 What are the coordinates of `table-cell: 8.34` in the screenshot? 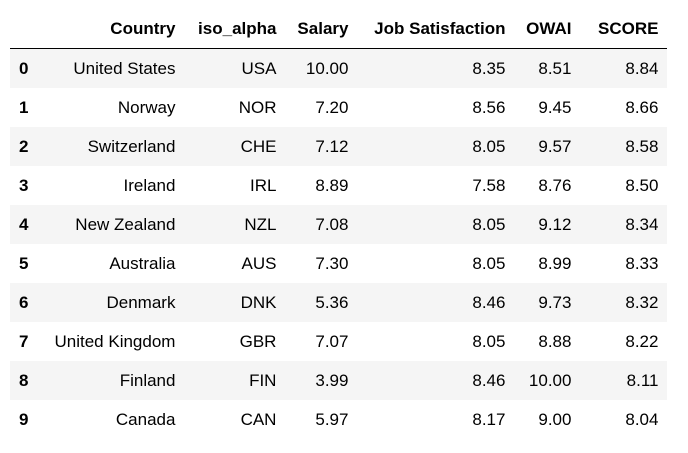 It's located at (642, 224).